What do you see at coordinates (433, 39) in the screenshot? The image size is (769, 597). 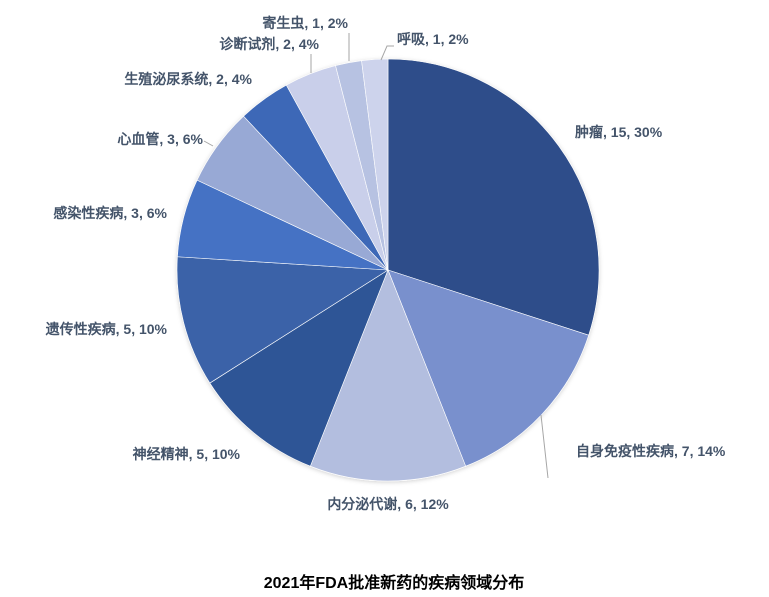 I see `data-label-11: 呼吸, 1, 2%` at bounding box center [433, 39].